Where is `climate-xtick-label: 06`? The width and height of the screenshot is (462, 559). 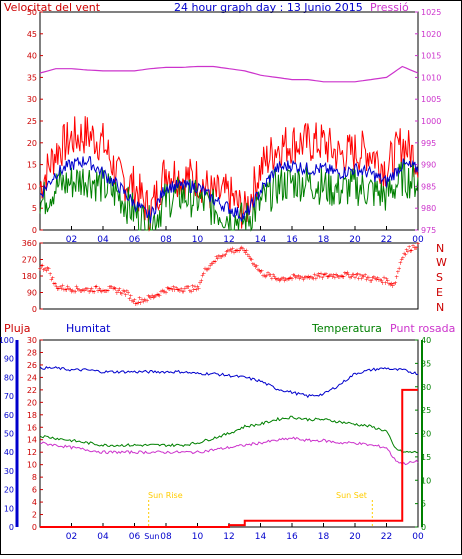 climate-xtick-label: 06 is located at coordinates (135, 537).